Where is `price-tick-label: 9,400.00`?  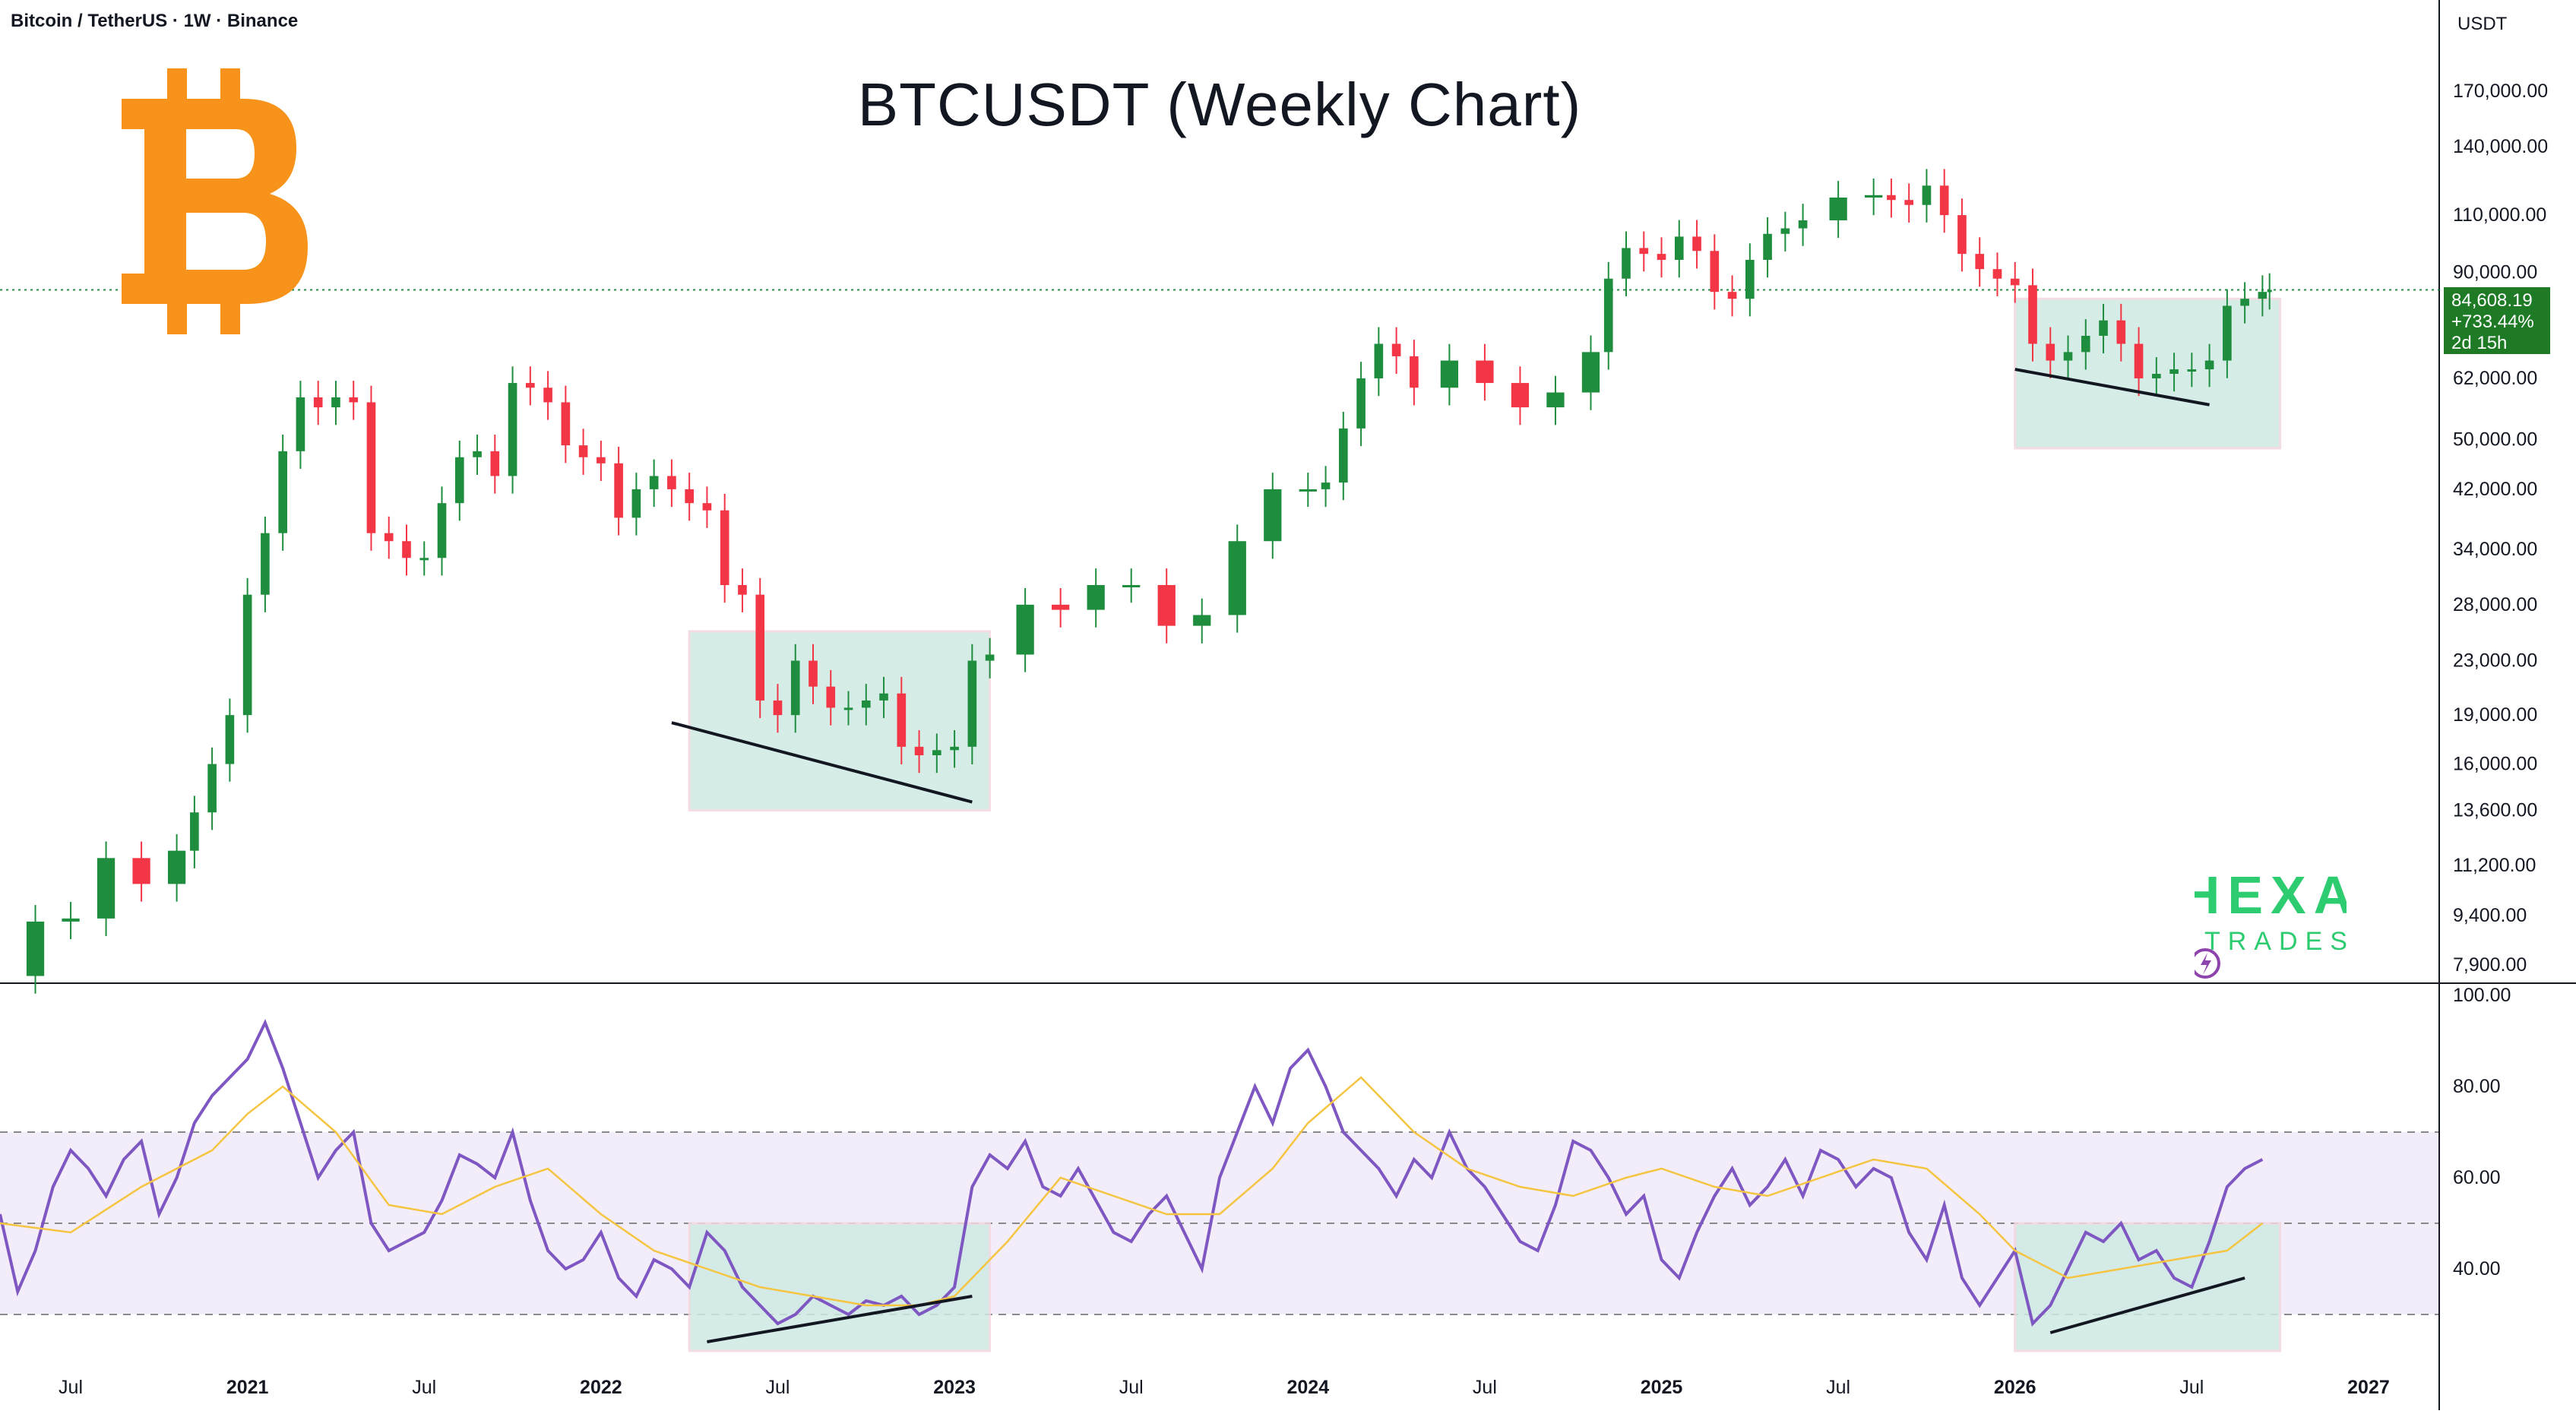
price-tick-label: 9,400.00 is located at coordinates (2490, 915).